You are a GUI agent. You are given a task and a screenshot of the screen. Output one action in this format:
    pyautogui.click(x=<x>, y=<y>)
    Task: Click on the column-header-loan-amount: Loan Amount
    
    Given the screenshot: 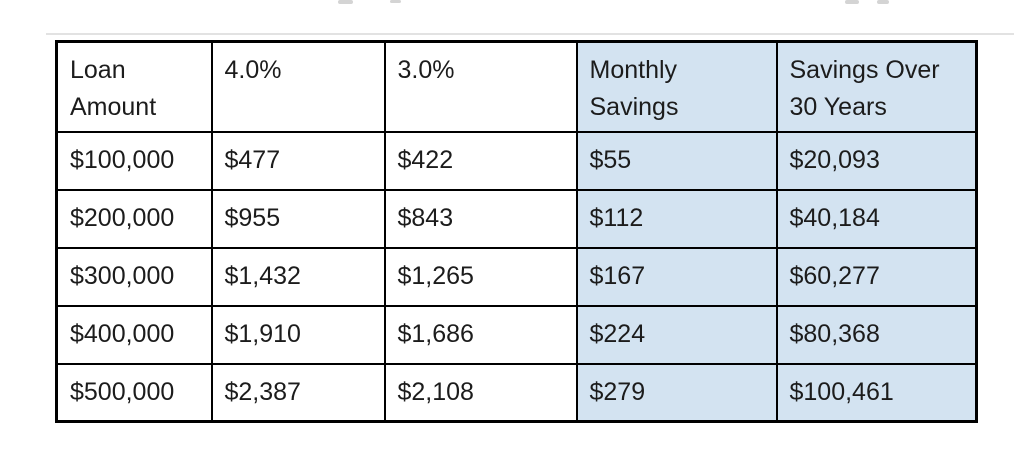 What is the action you would take?
    pyautogui.click(x=134, y=86)
    